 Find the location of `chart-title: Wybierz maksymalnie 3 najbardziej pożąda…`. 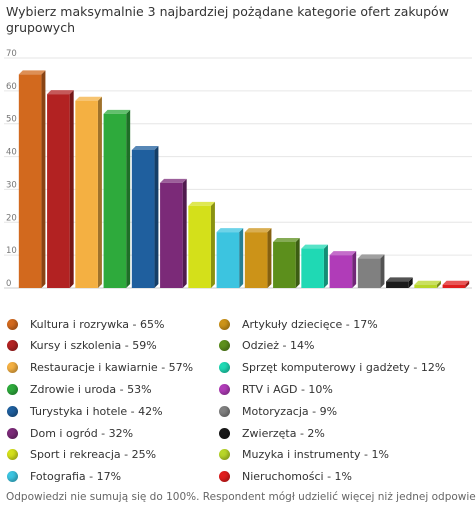

chart-title: Wybierz maksymalnie 3 najbardziej pożąda… is located at coordinates (227, 19).